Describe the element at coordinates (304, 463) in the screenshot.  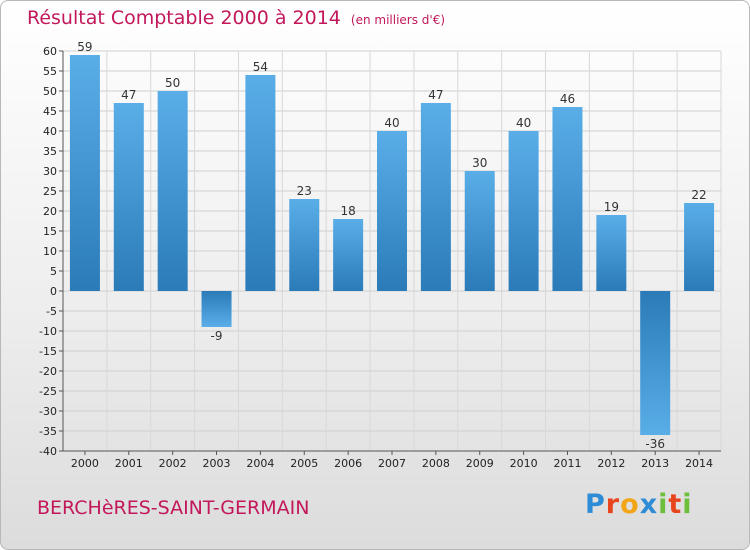
I see `x-tick-label: 2005` at that location.